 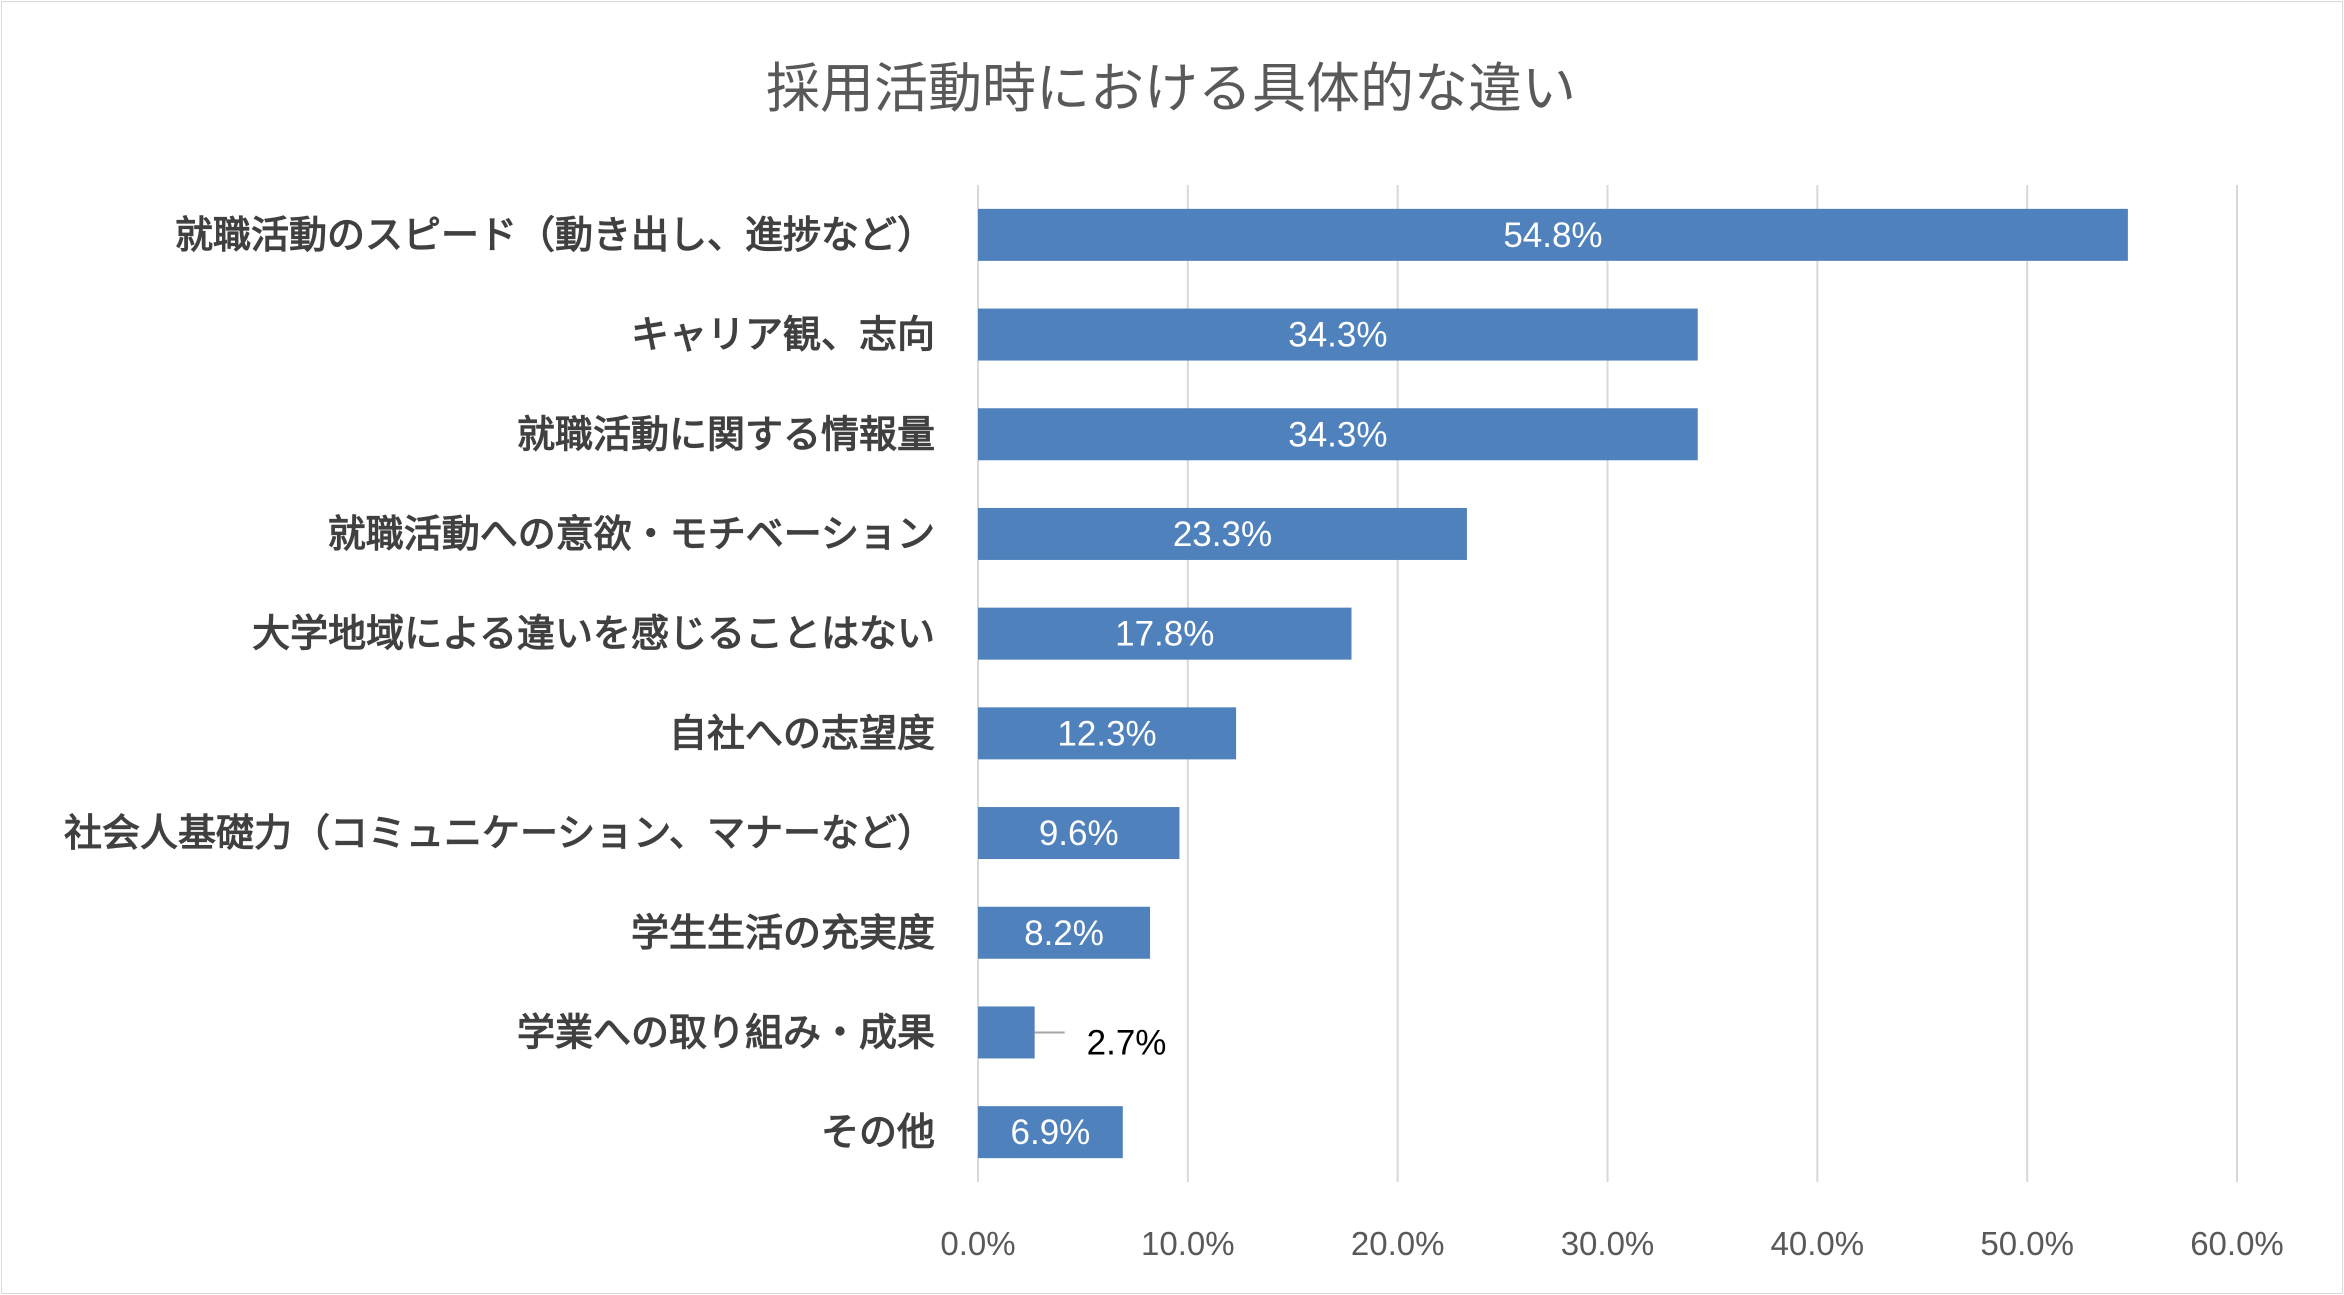 I want to click on x-tick-label: 0.0%, so click(x=977, y=1243).